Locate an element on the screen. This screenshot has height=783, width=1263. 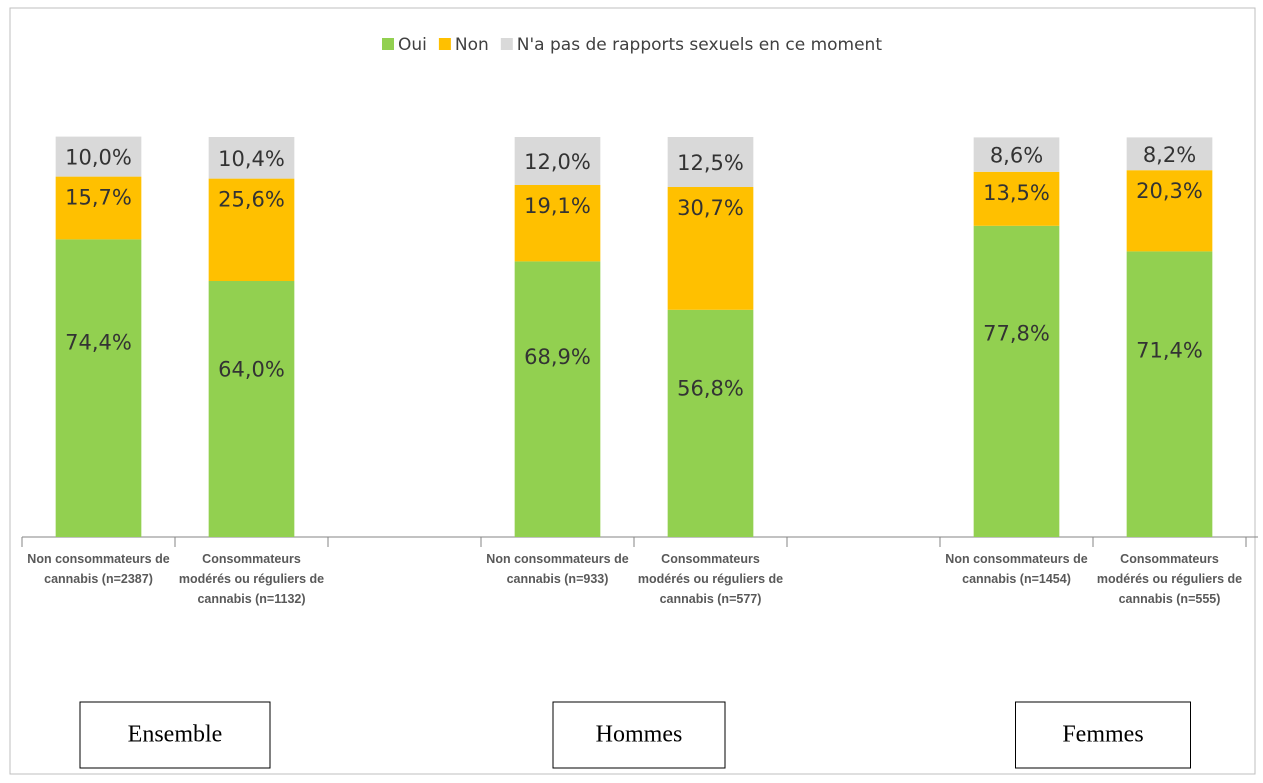
legend-label: N'a pas de rapports sexuels en ce moment is located at coordinates (700, 45).